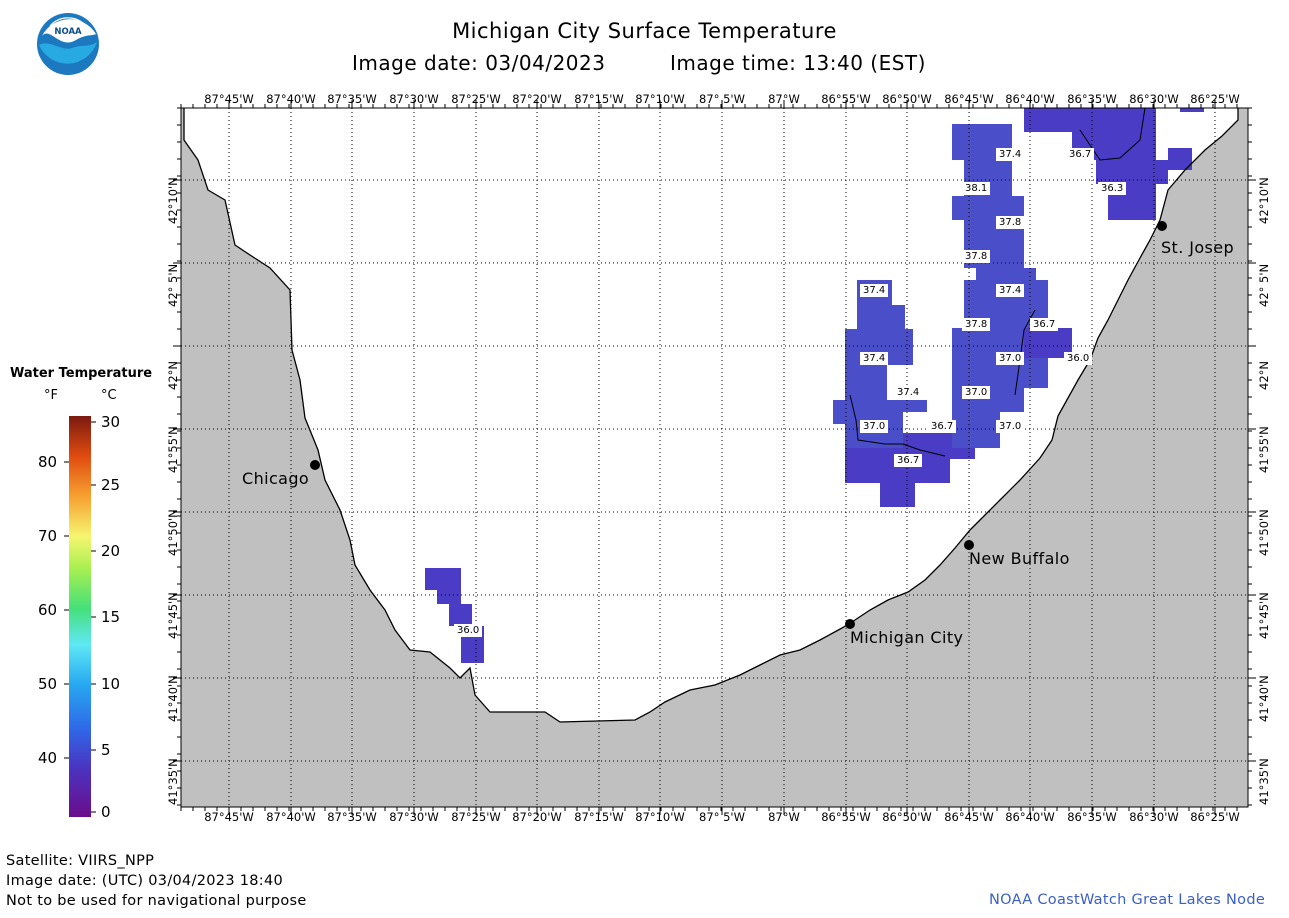  Describe the element at coordinates (276, 478) in the screenshot. I see `city-label-chicago: Chicago` at that location.